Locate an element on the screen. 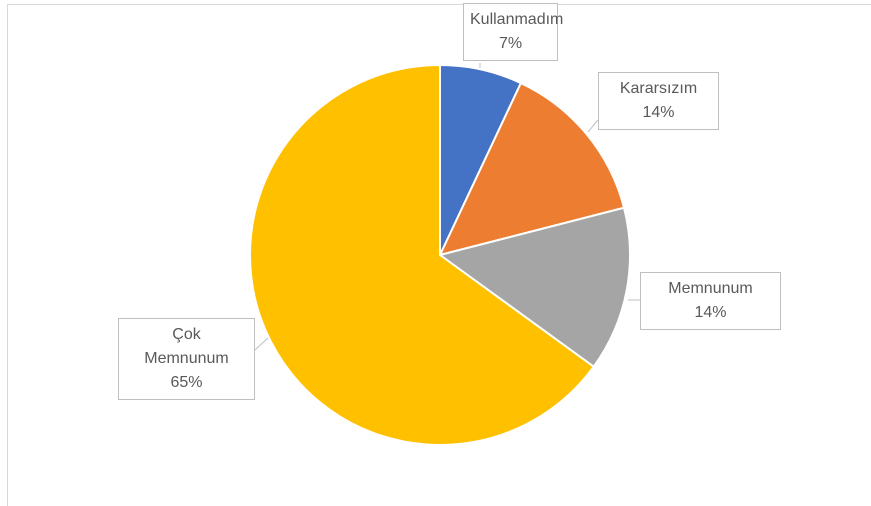 The width and height of the screenshot is (871, 506). data-label: Çok Memnunum 65% is located at coordinates (186, 359).